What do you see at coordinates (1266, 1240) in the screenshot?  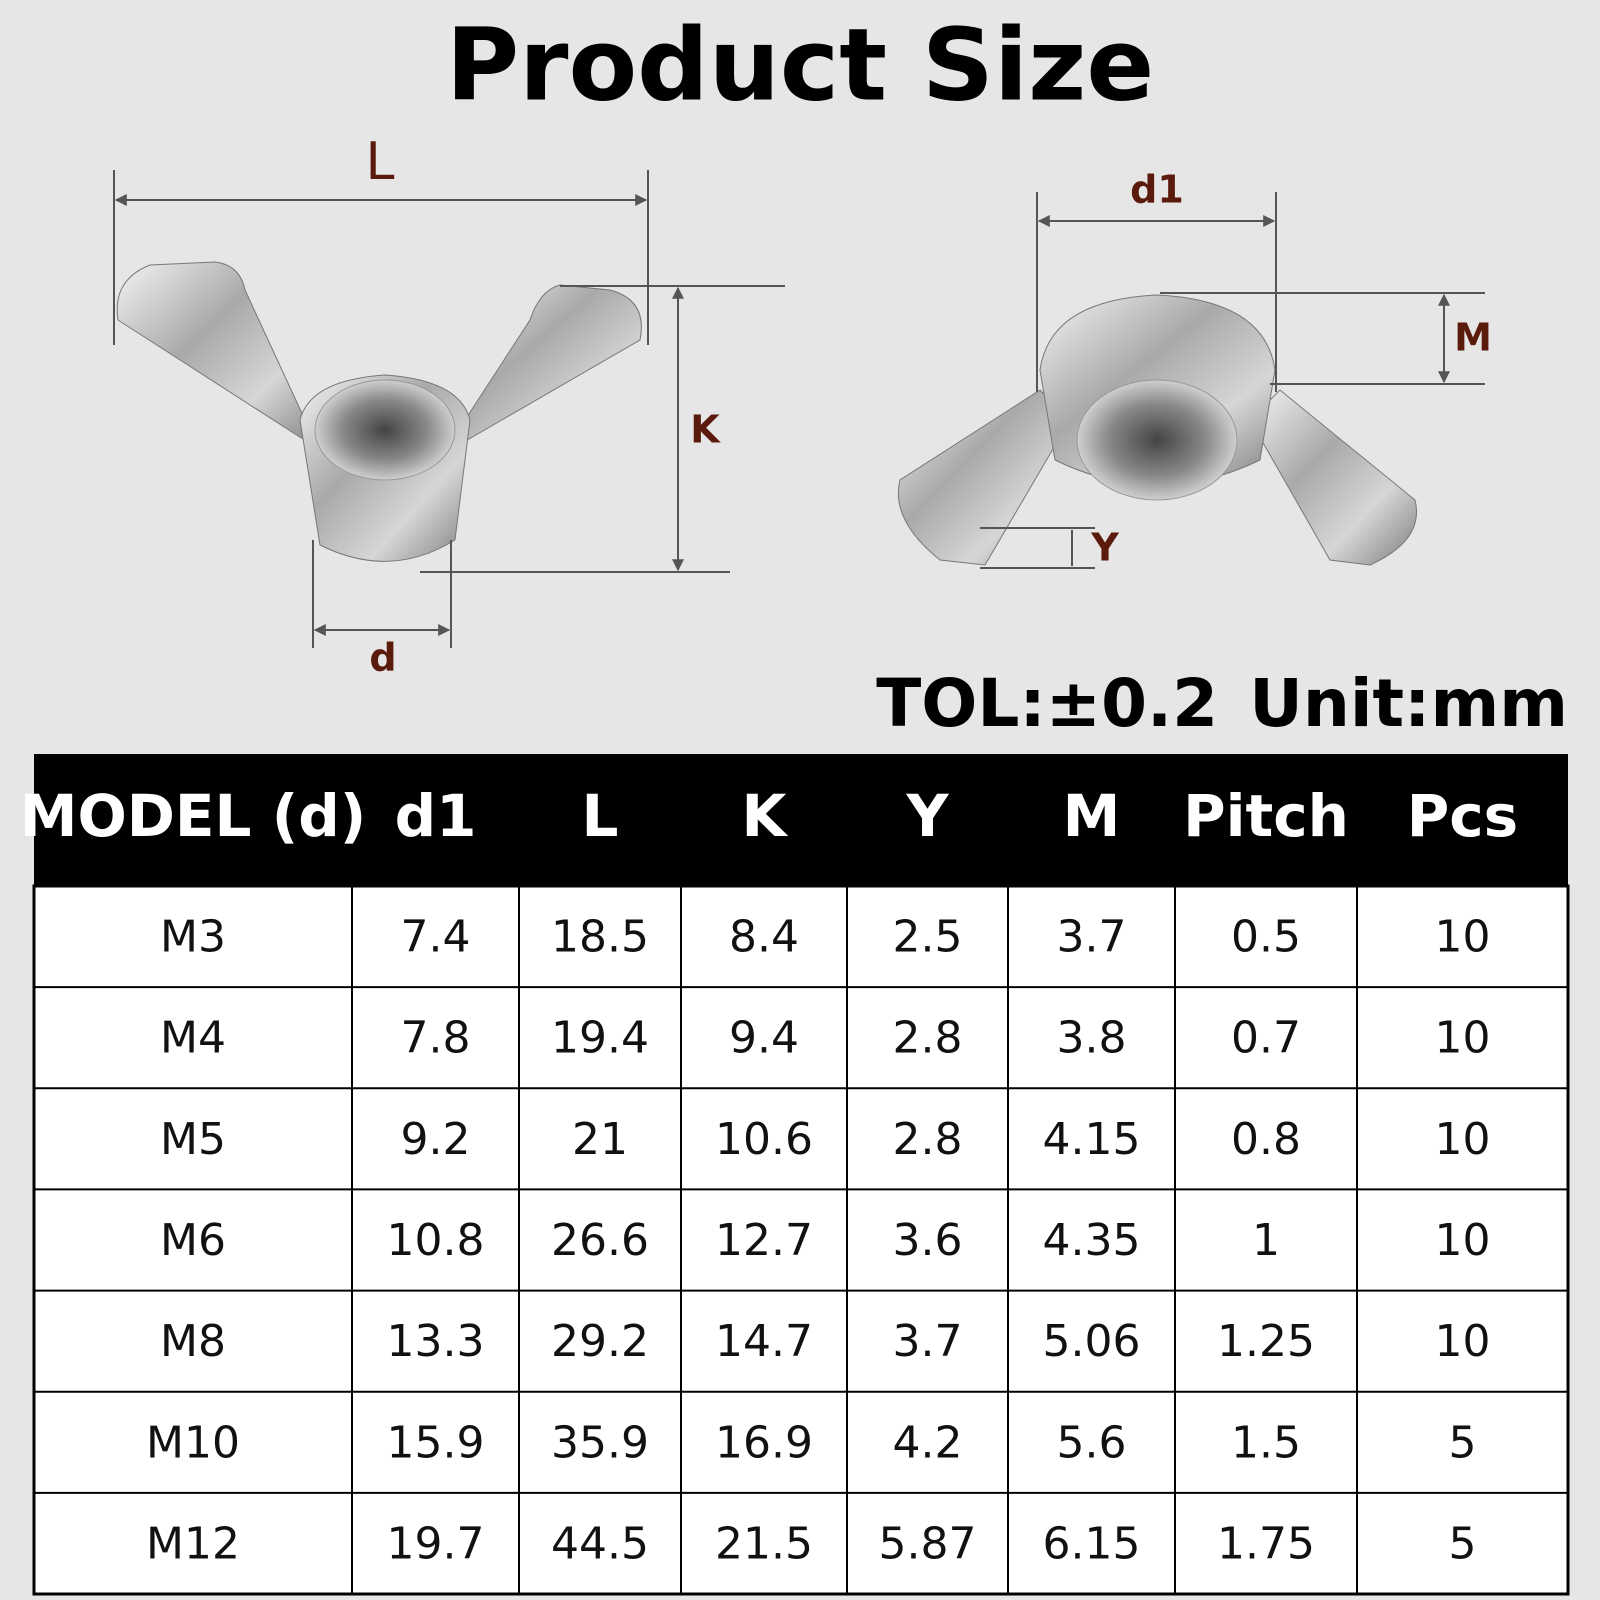 I see `cell: 1` at bounding box center [1266, 1240].